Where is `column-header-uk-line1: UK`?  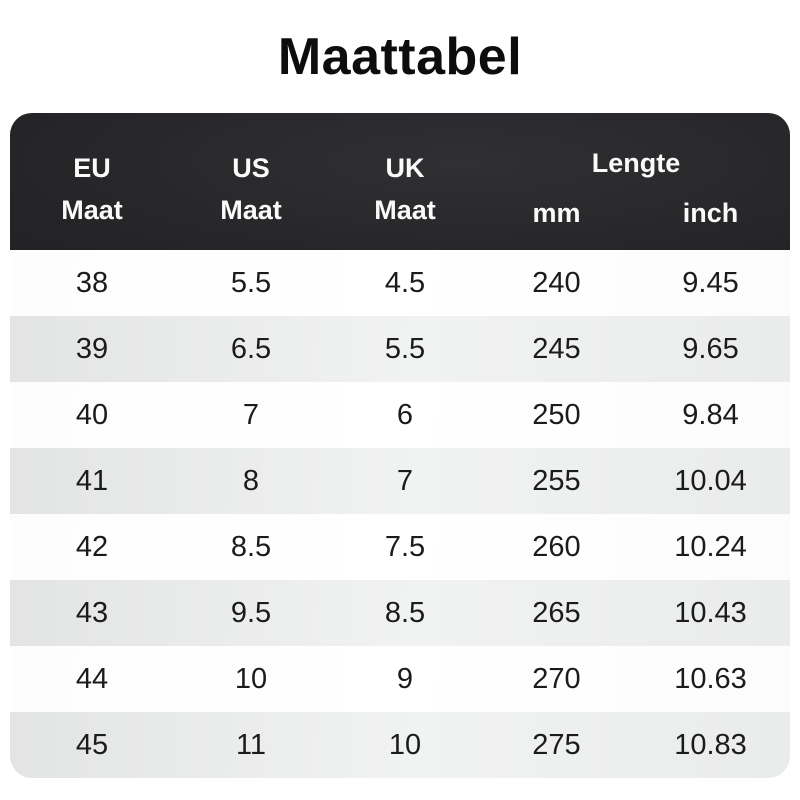 column-header-uk-line1: UK is located at coordinates (405, 168).